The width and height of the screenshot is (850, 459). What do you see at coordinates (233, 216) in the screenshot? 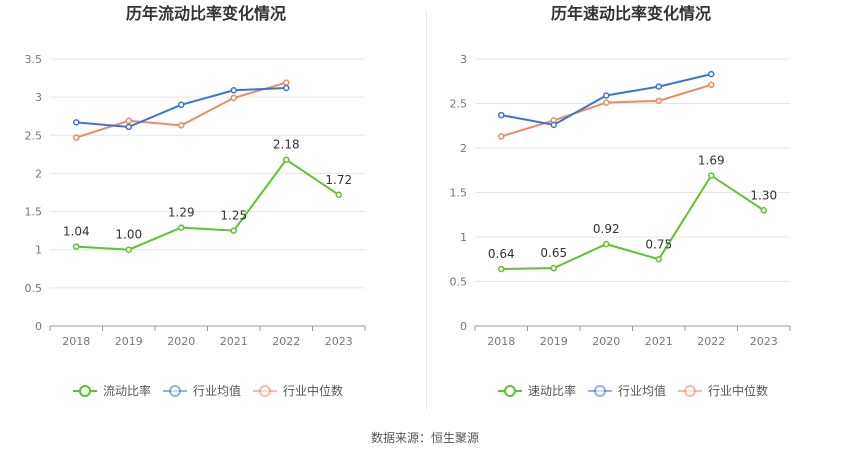
I see `data-label: 1.25` at bounding box center [233, 216].